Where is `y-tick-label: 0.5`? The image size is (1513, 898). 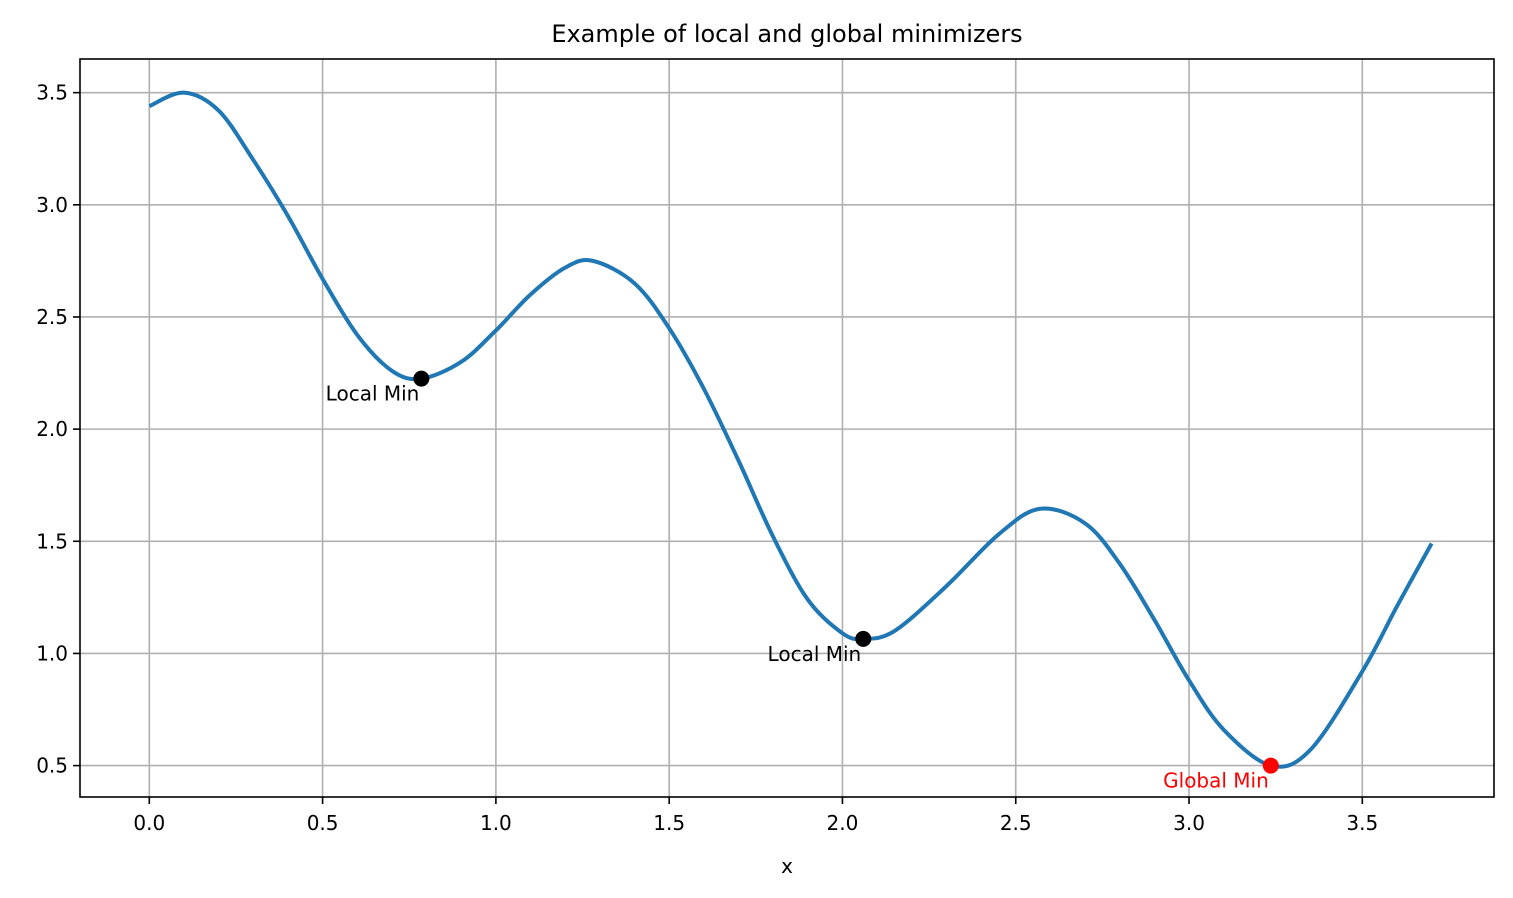
y-tick-label: 0.5 is located at coordinates (52, 766).